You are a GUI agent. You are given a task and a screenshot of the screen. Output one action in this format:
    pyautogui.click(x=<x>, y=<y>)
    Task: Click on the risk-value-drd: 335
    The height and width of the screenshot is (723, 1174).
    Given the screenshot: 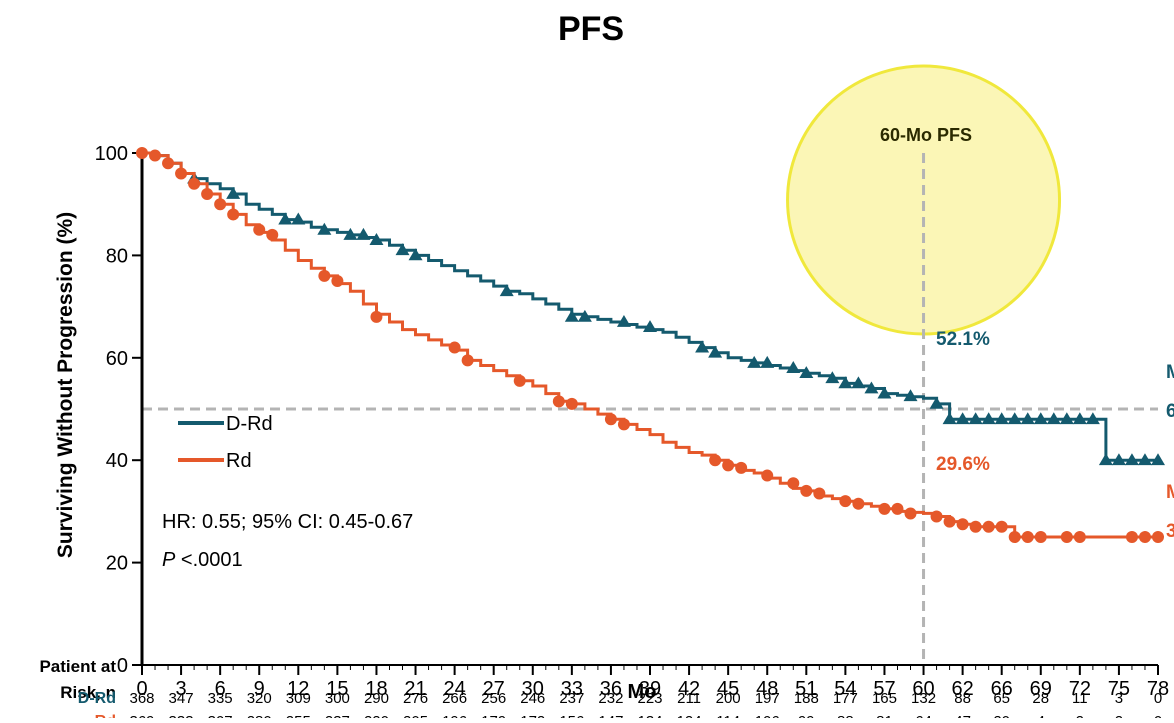 What is the action you would take?
    pyautogui.click(x=220, y=698)
    